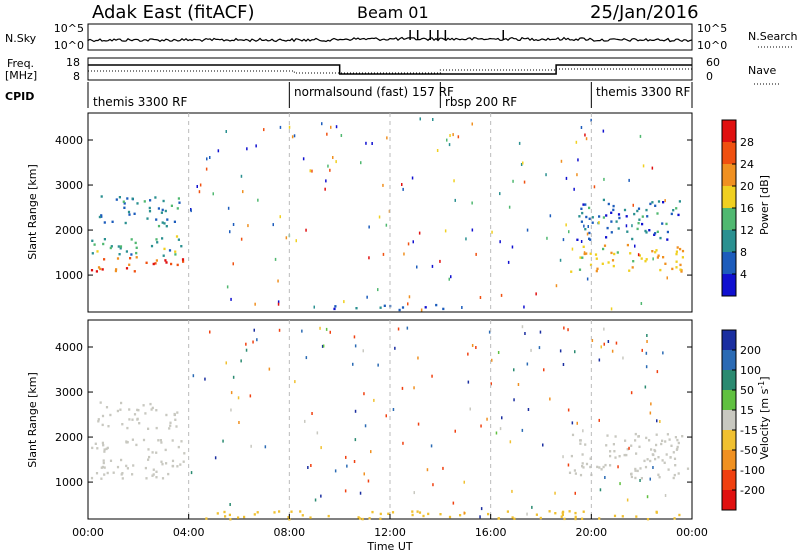 The width and height of the screenshot is (800, 554). Describe the element at coordinates (747, 142) in the screenshot. I see `power-colorbar-label: 28` at that location.